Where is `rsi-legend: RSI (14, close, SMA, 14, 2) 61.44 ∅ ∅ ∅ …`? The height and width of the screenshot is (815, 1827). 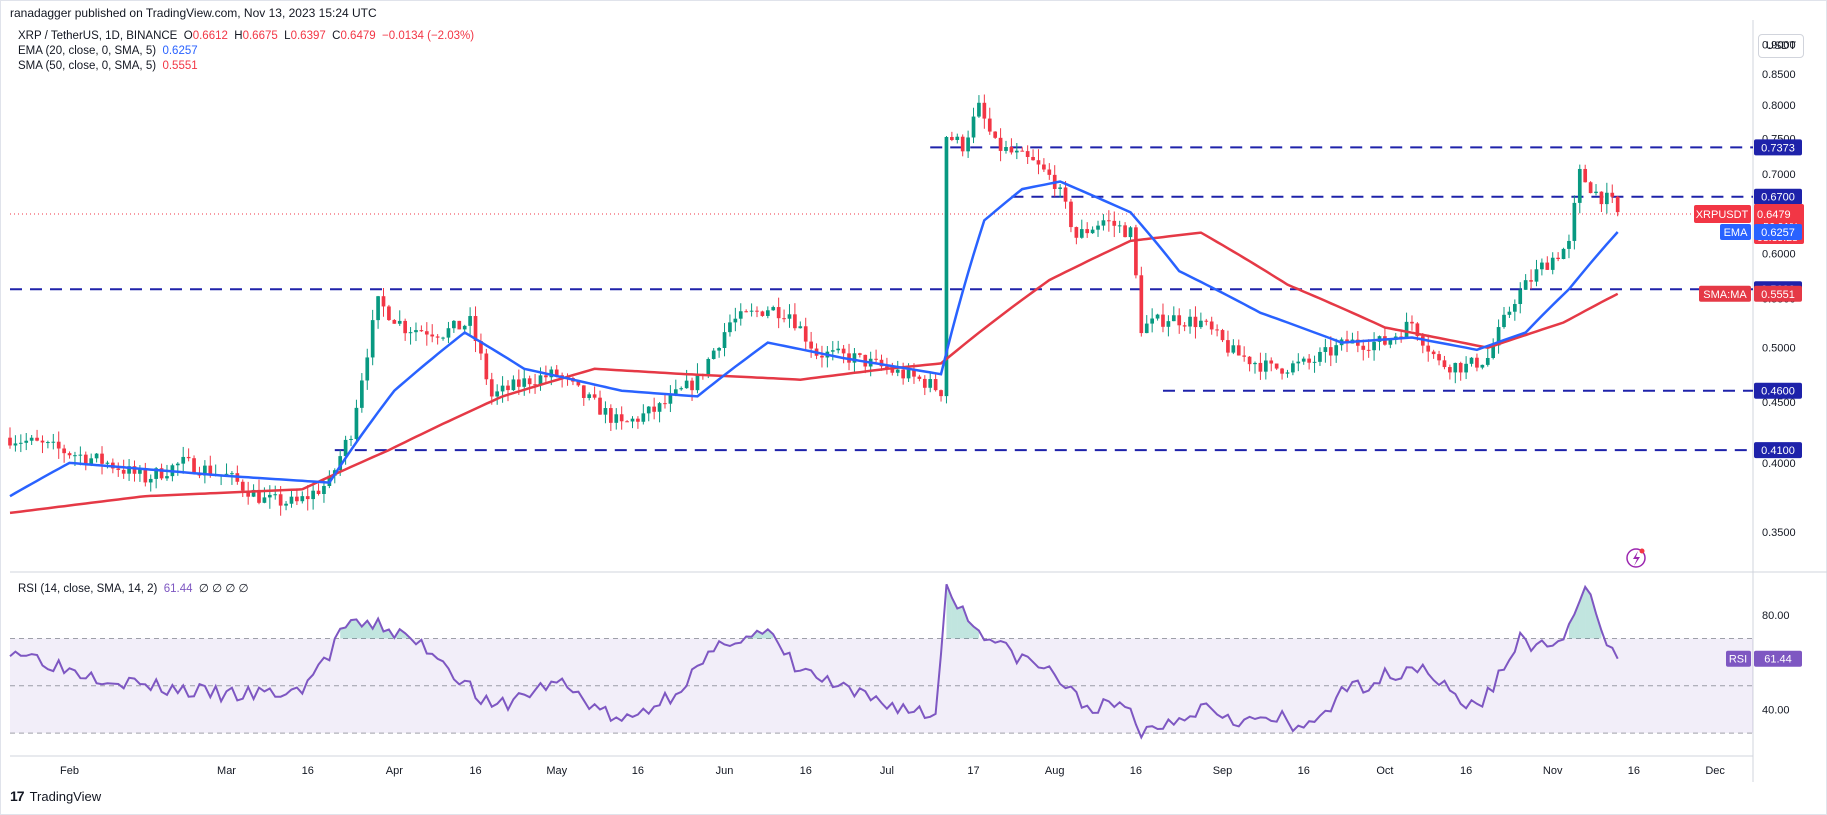
rsi-legend: RSI (14, close, SMA, 14, 2) 61.44 ∅ ∅ ∅ … is located at coordinates (133, 588).